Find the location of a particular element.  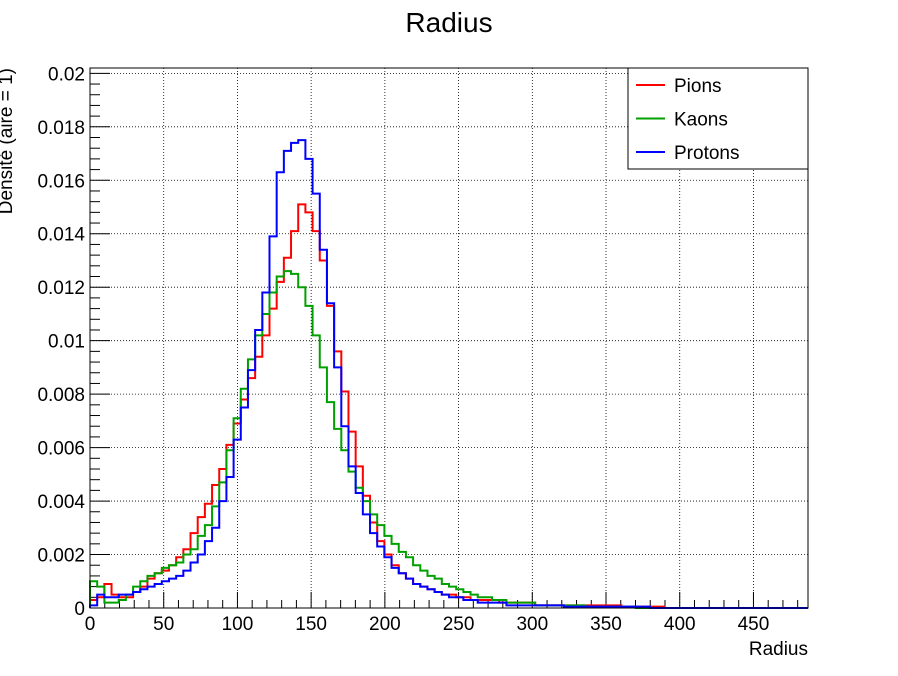

legend-label: Protons is located at coordinates (706, 153).